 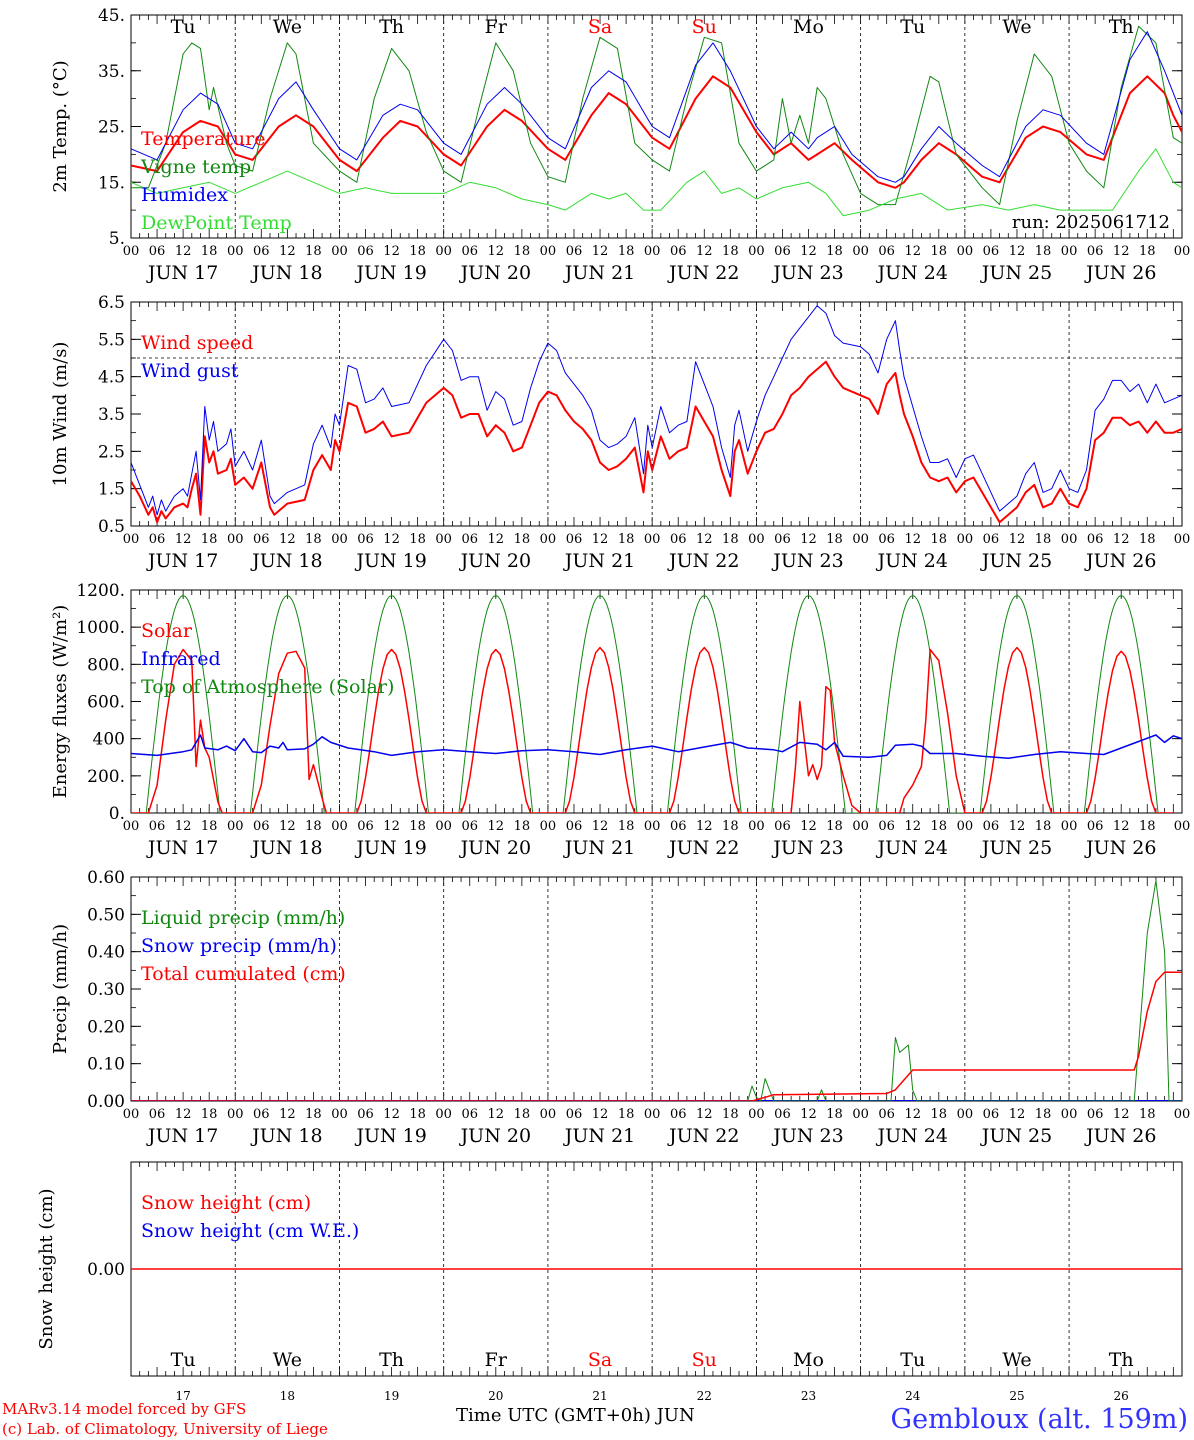 What do you see at coordinates (656, 410) in the screenshot?
I see `series-wind-gust` at bounding box center [656, 410].